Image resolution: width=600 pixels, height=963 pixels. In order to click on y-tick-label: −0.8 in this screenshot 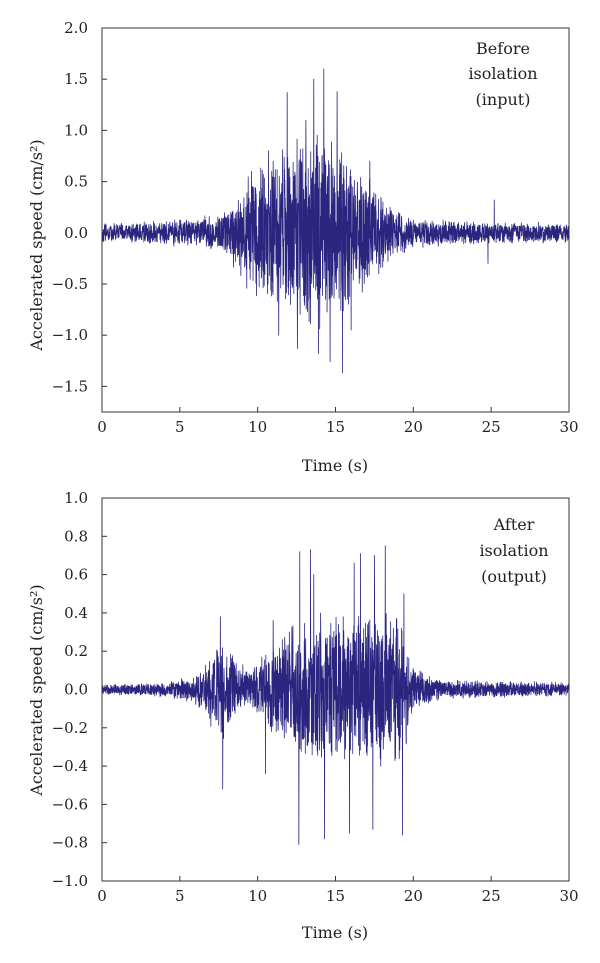, I will do `click(70, 843)`.